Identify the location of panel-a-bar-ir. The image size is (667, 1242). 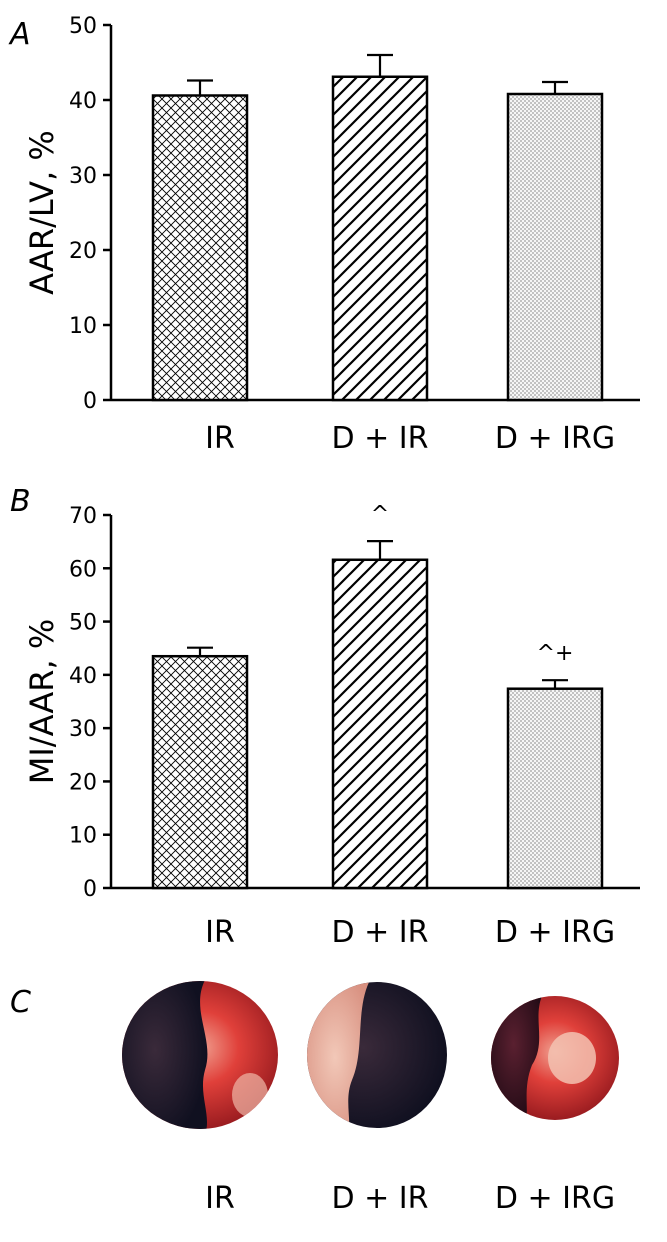
(200, 248).